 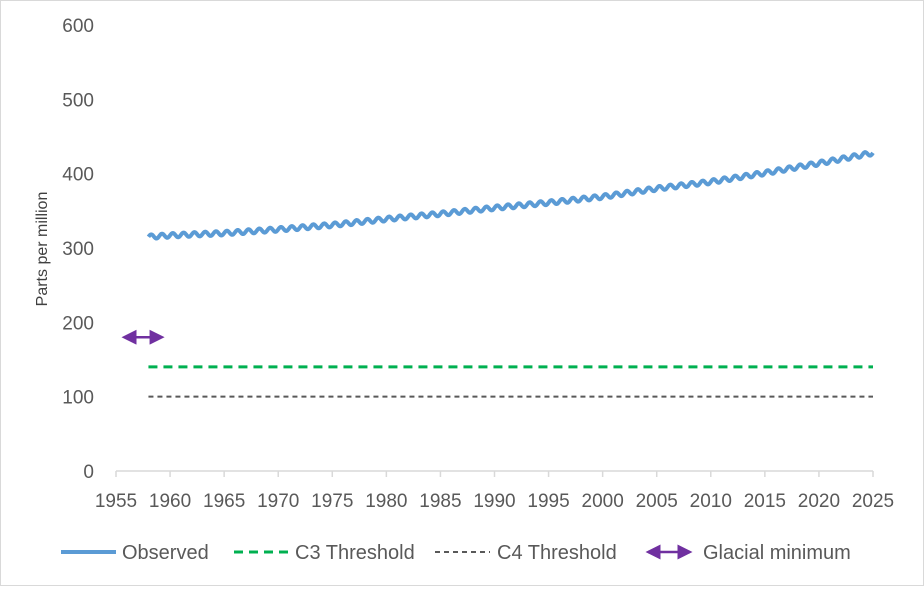 What do you see at coordinates (711, 501) in the screenshot?
I see `x-tick-label: 2010` at bounding box center [711, 501].